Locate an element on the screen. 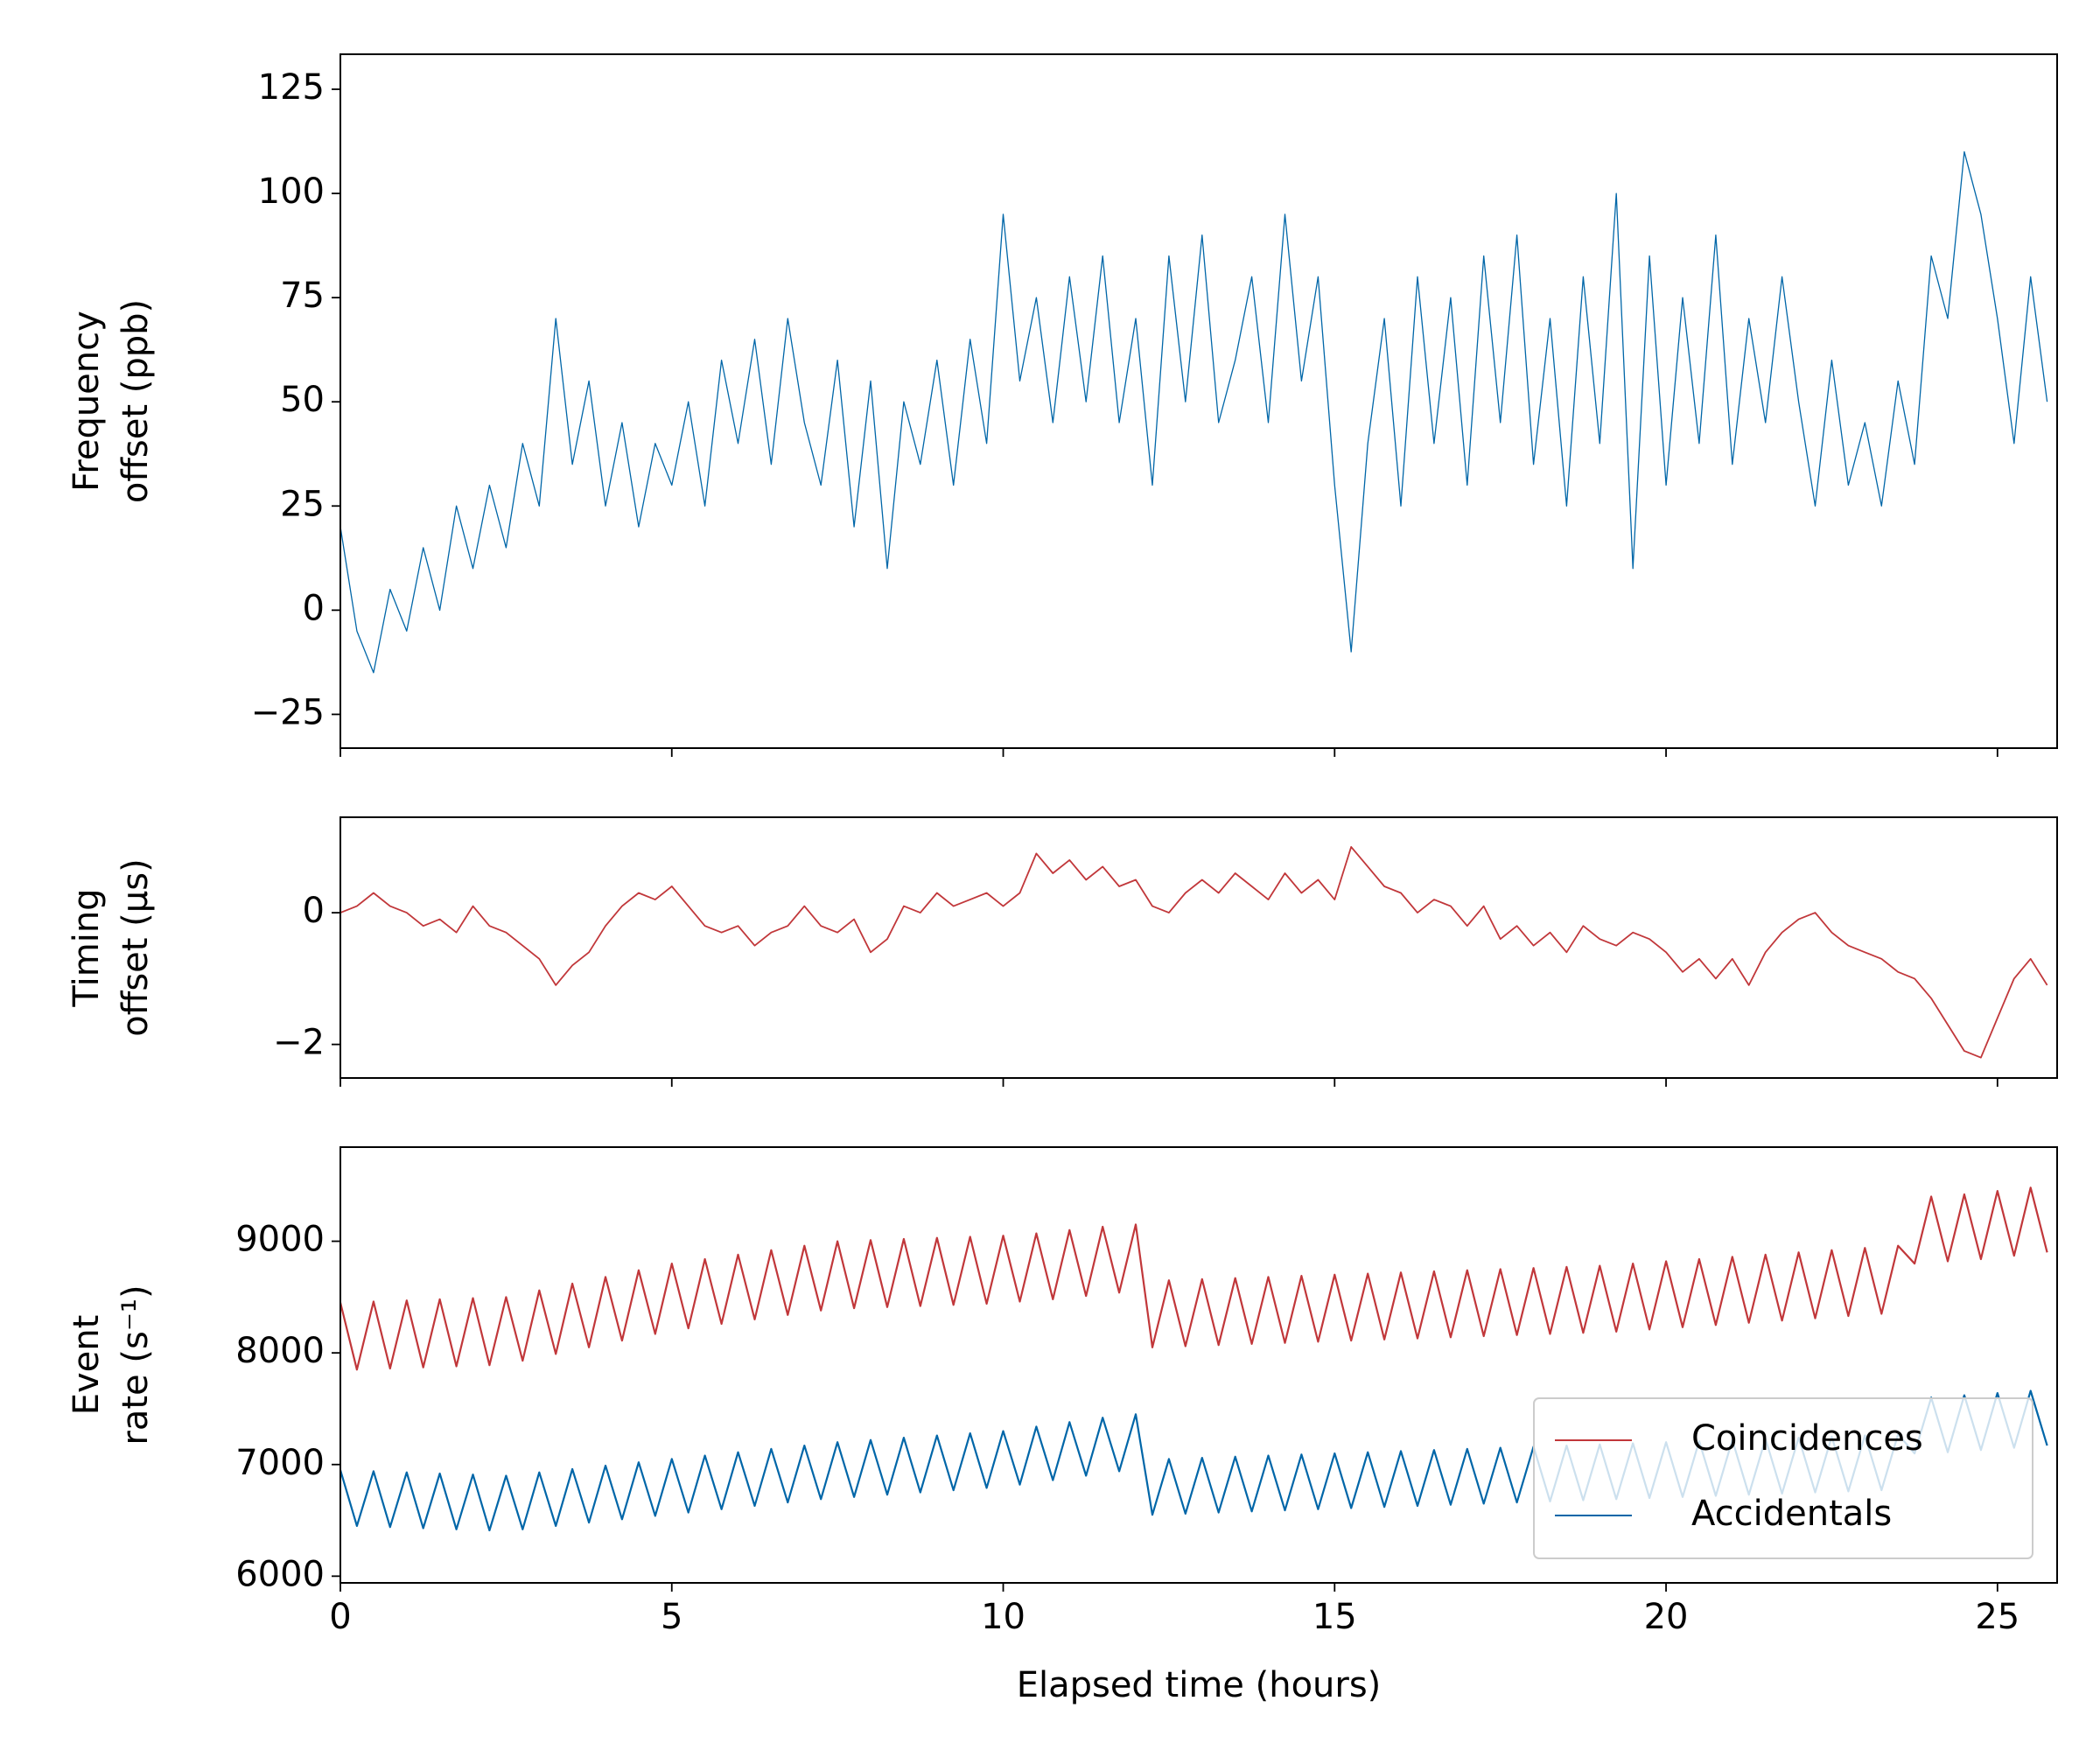 Image resolution: width=2100 pixels, height=1750 pixels. axes-frame is located at coordinates (1199, 947).